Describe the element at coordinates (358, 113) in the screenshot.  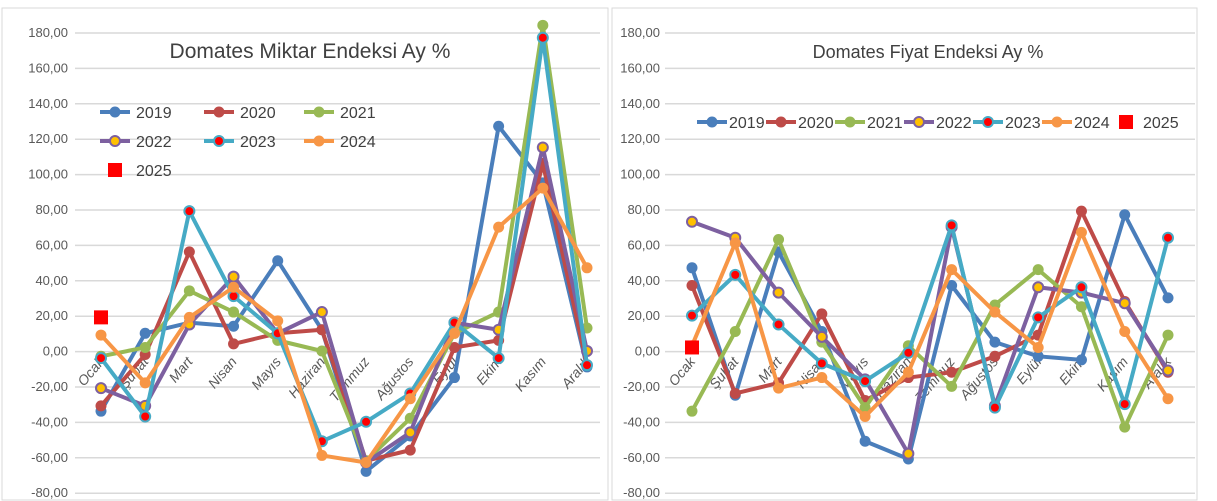
I see `legend-label: 2021` at that location.